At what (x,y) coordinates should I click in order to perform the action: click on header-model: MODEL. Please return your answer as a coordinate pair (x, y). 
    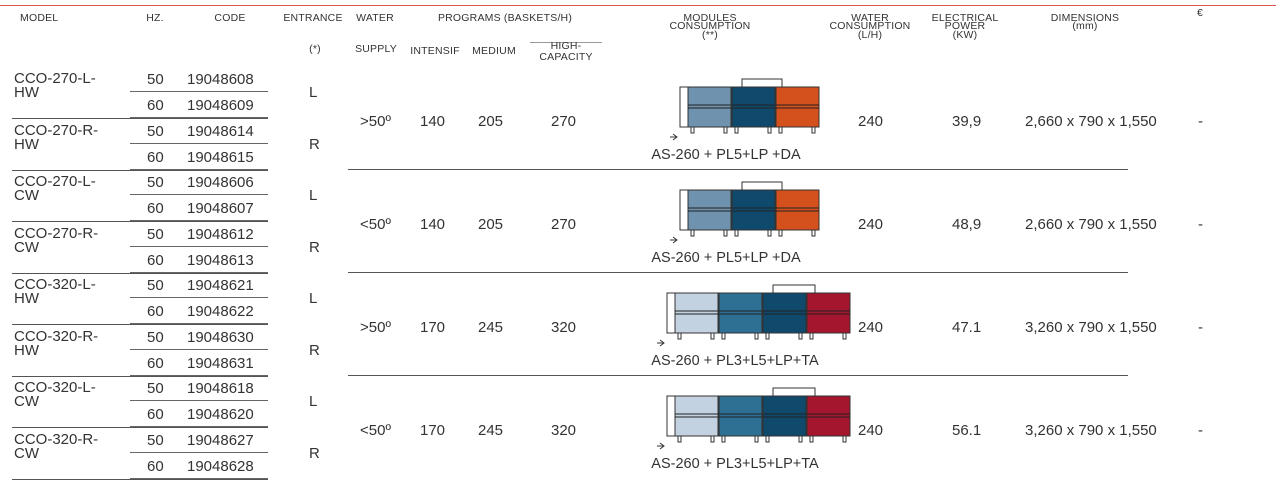
    Looking at the image, I should click on (39, 18).